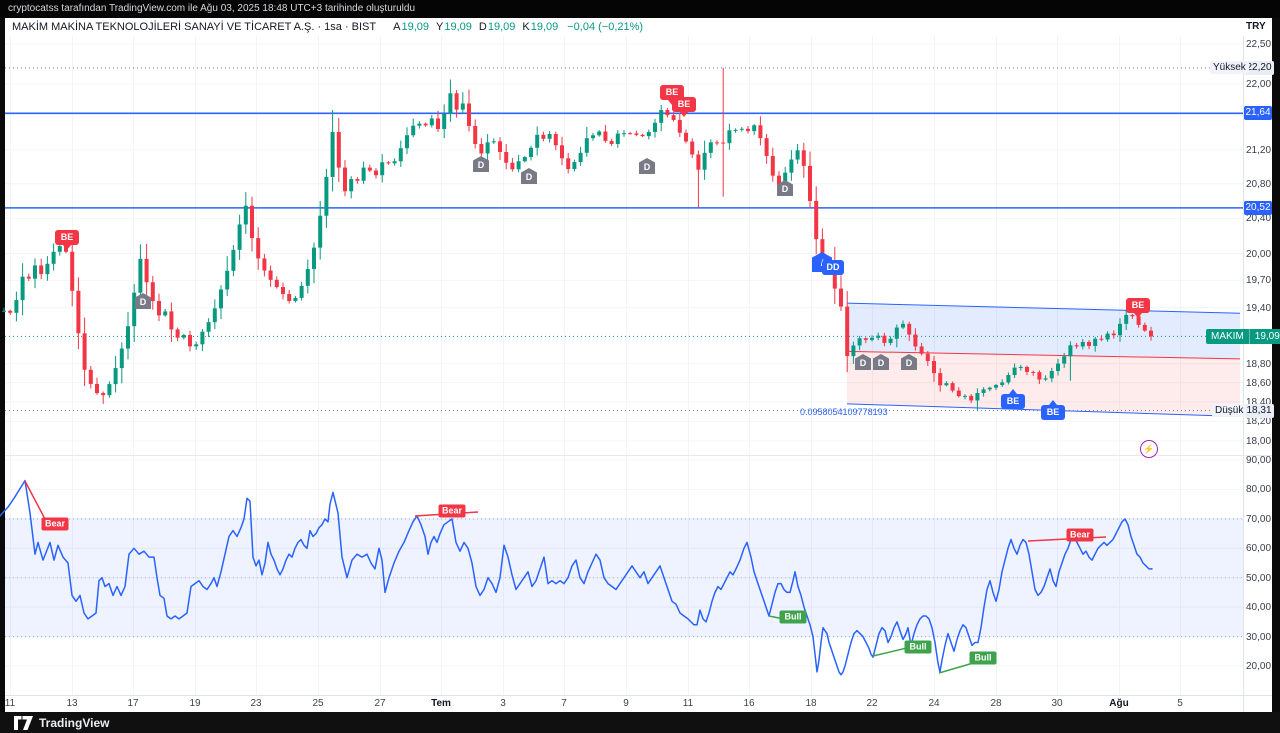 The image size is (1280, 733). Describe the element at coordinates (688, 703) in the screenshot. I see `time-tick-label: 11` at that location.